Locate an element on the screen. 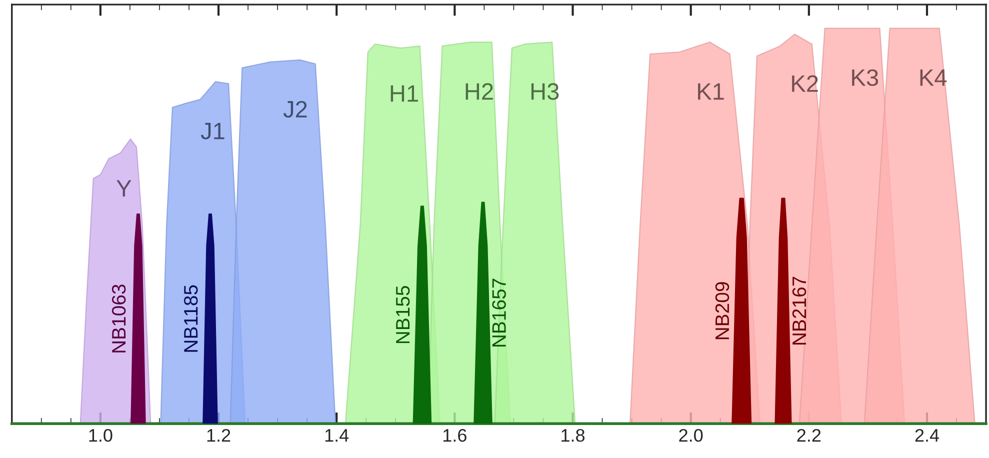  series-label: K1 is located at coordinates (711, 91).